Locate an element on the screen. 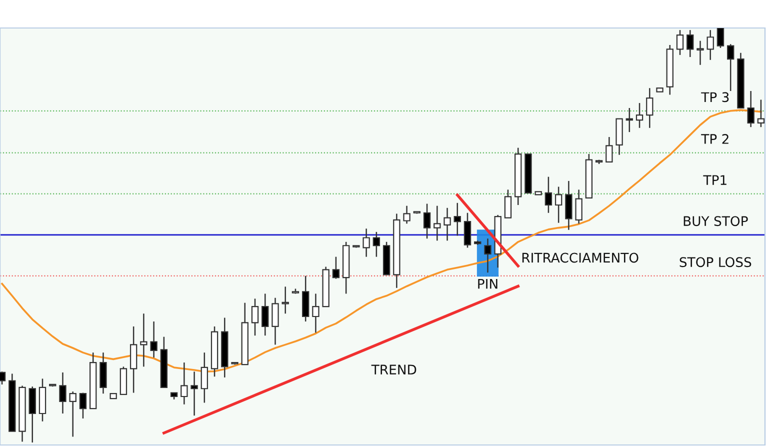  annotation: PIN is located at coordinates (488, 284).